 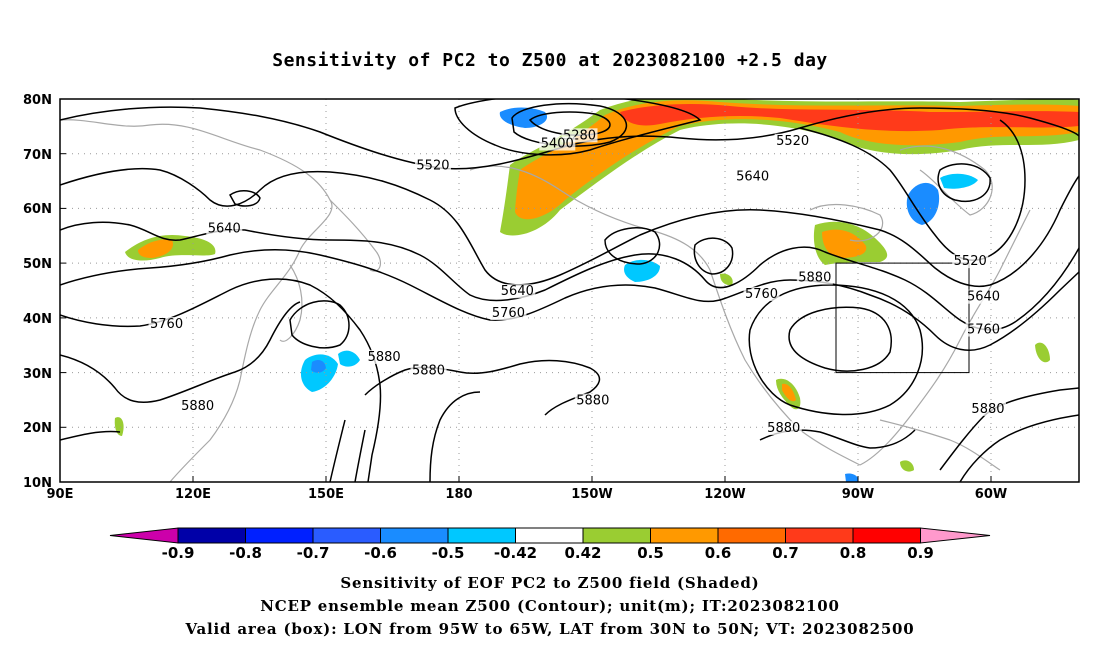 What do you see at coordinates (37, 209) in the screenshot?
I see `lat-label-60n: 60N` at bounding box center [37, 209].